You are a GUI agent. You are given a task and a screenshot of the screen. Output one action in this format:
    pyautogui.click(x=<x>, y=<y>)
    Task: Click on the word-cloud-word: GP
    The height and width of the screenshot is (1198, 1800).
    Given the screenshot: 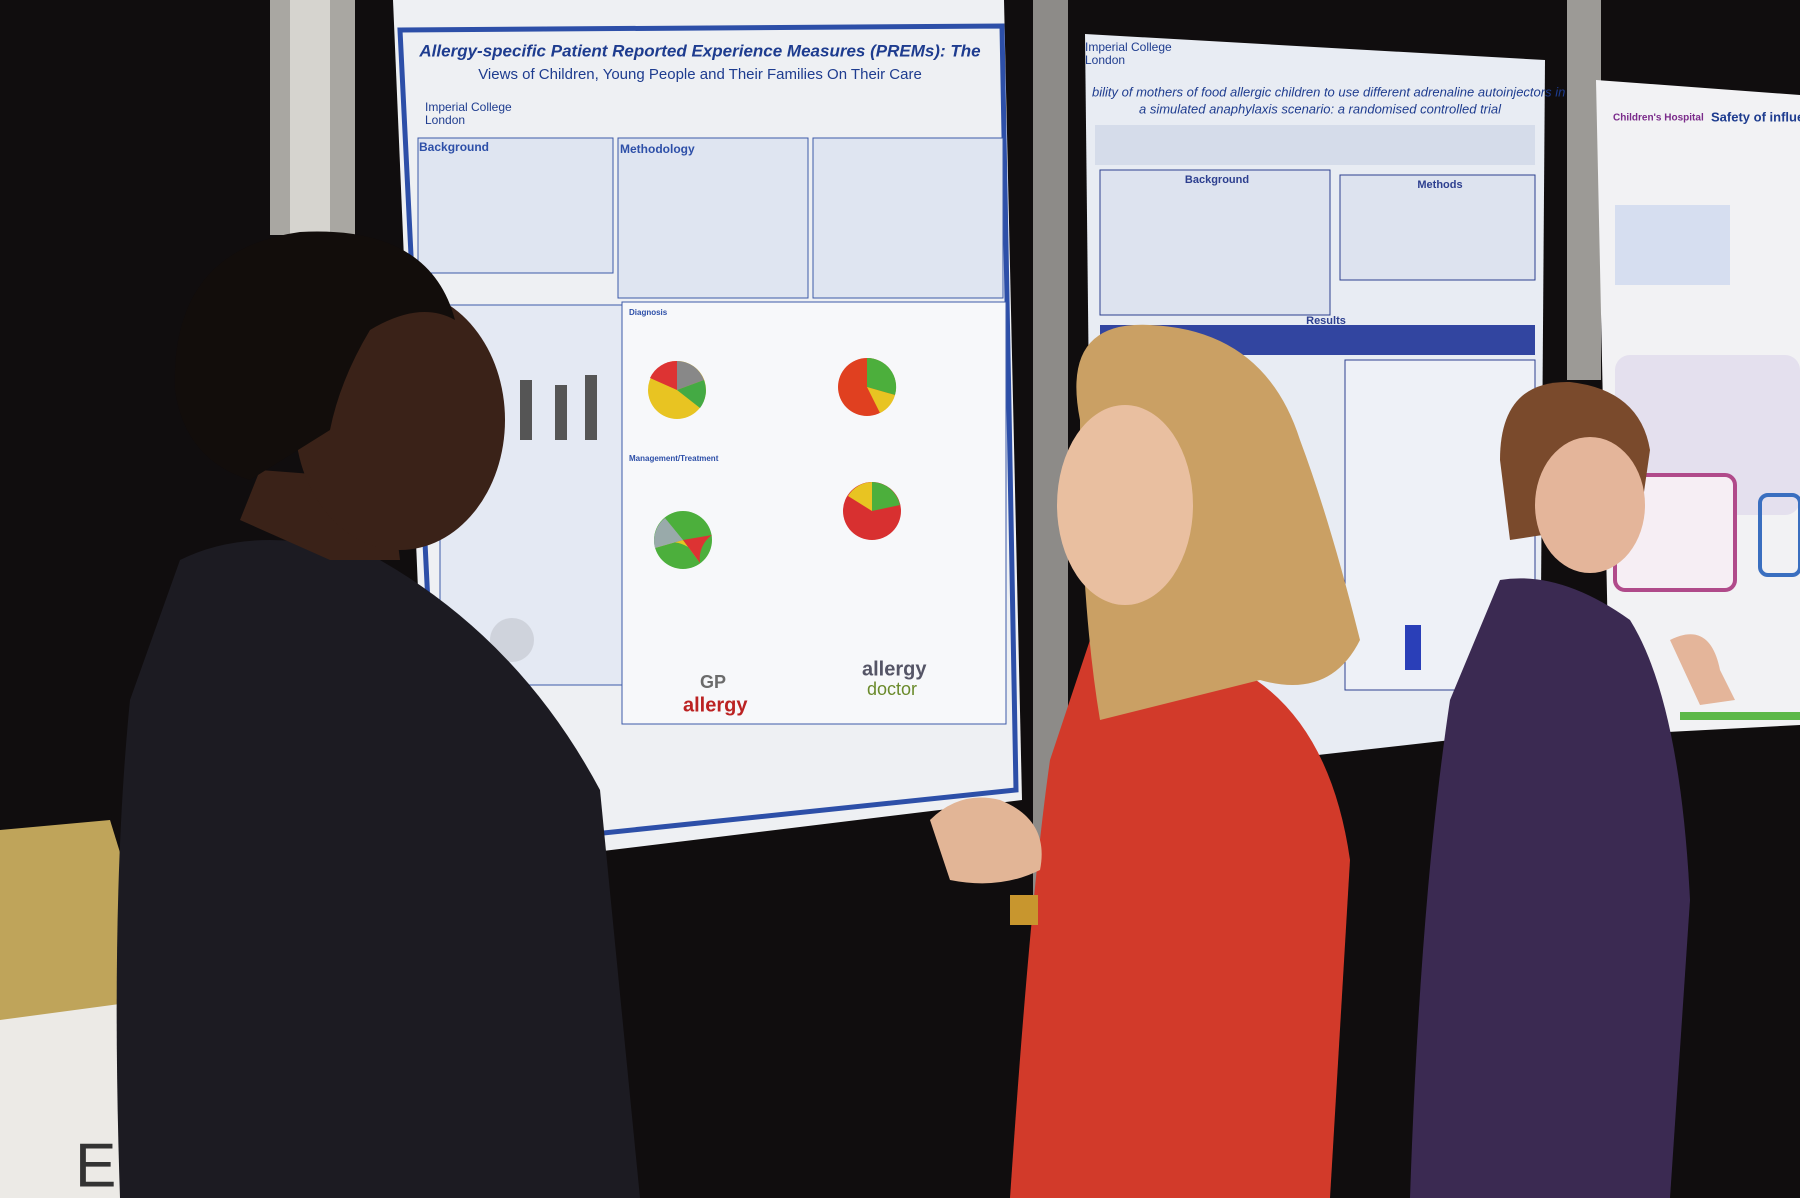 What is the action you would take?
    pyautogui.click(x=713, y=682)
    